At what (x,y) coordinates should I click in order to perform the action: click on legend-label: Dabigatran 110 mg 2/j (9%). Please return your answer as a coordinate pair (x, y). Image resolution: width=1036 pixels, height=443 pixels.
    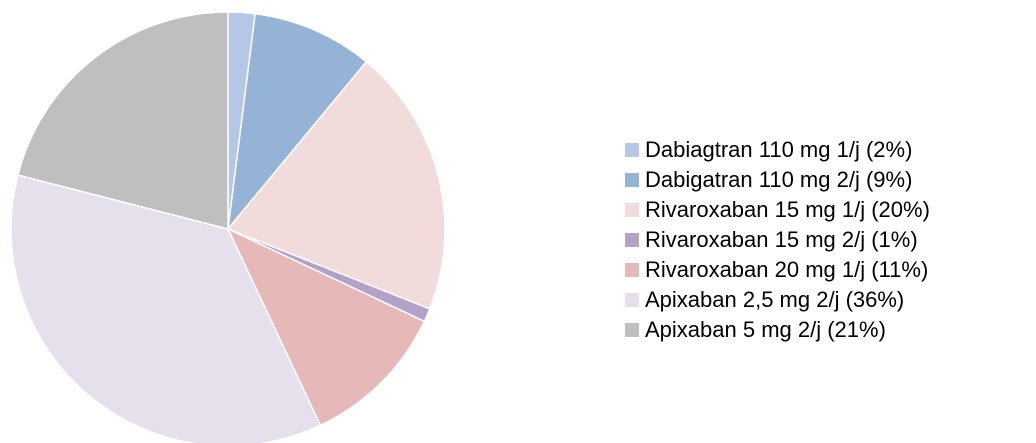
    Looking at the image, I should click on (778, 179).